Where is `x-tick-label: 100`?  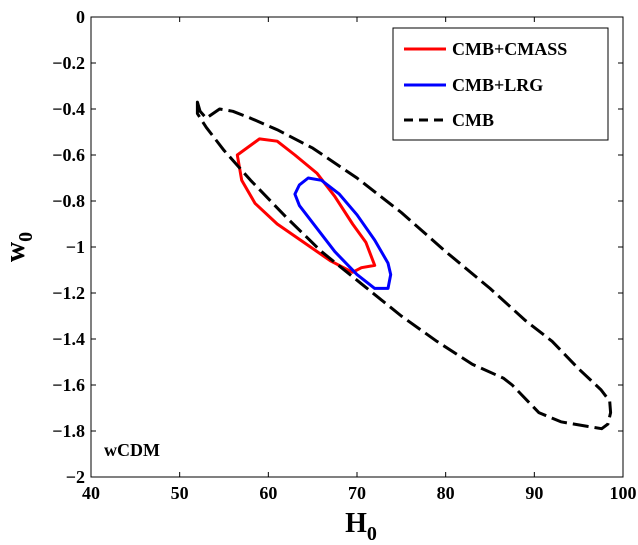 x-tick-label: 100 is located at coordinates (623, 493).